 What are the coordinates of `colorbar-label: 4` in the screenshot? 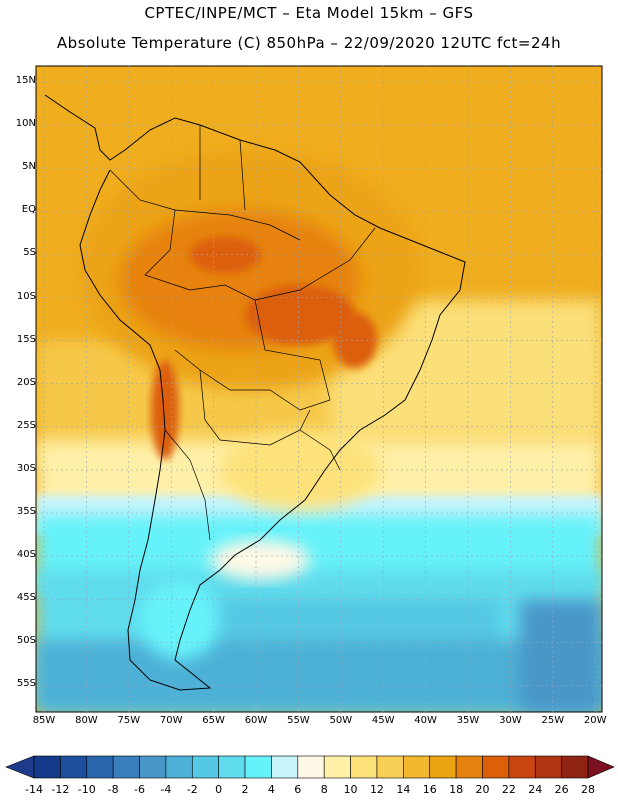 It's located at (271, 789).